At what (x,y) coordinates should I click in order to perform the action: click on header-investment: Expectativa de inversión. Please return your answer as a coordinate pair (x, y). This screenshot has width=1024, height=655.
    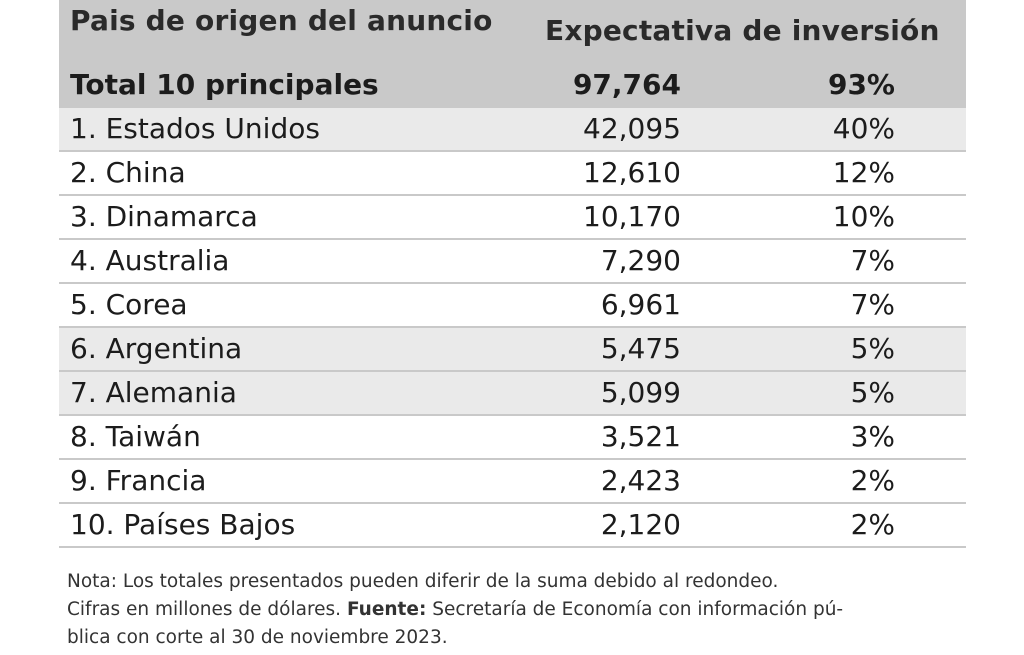
    Looking at the image, I should click on (742, 30).